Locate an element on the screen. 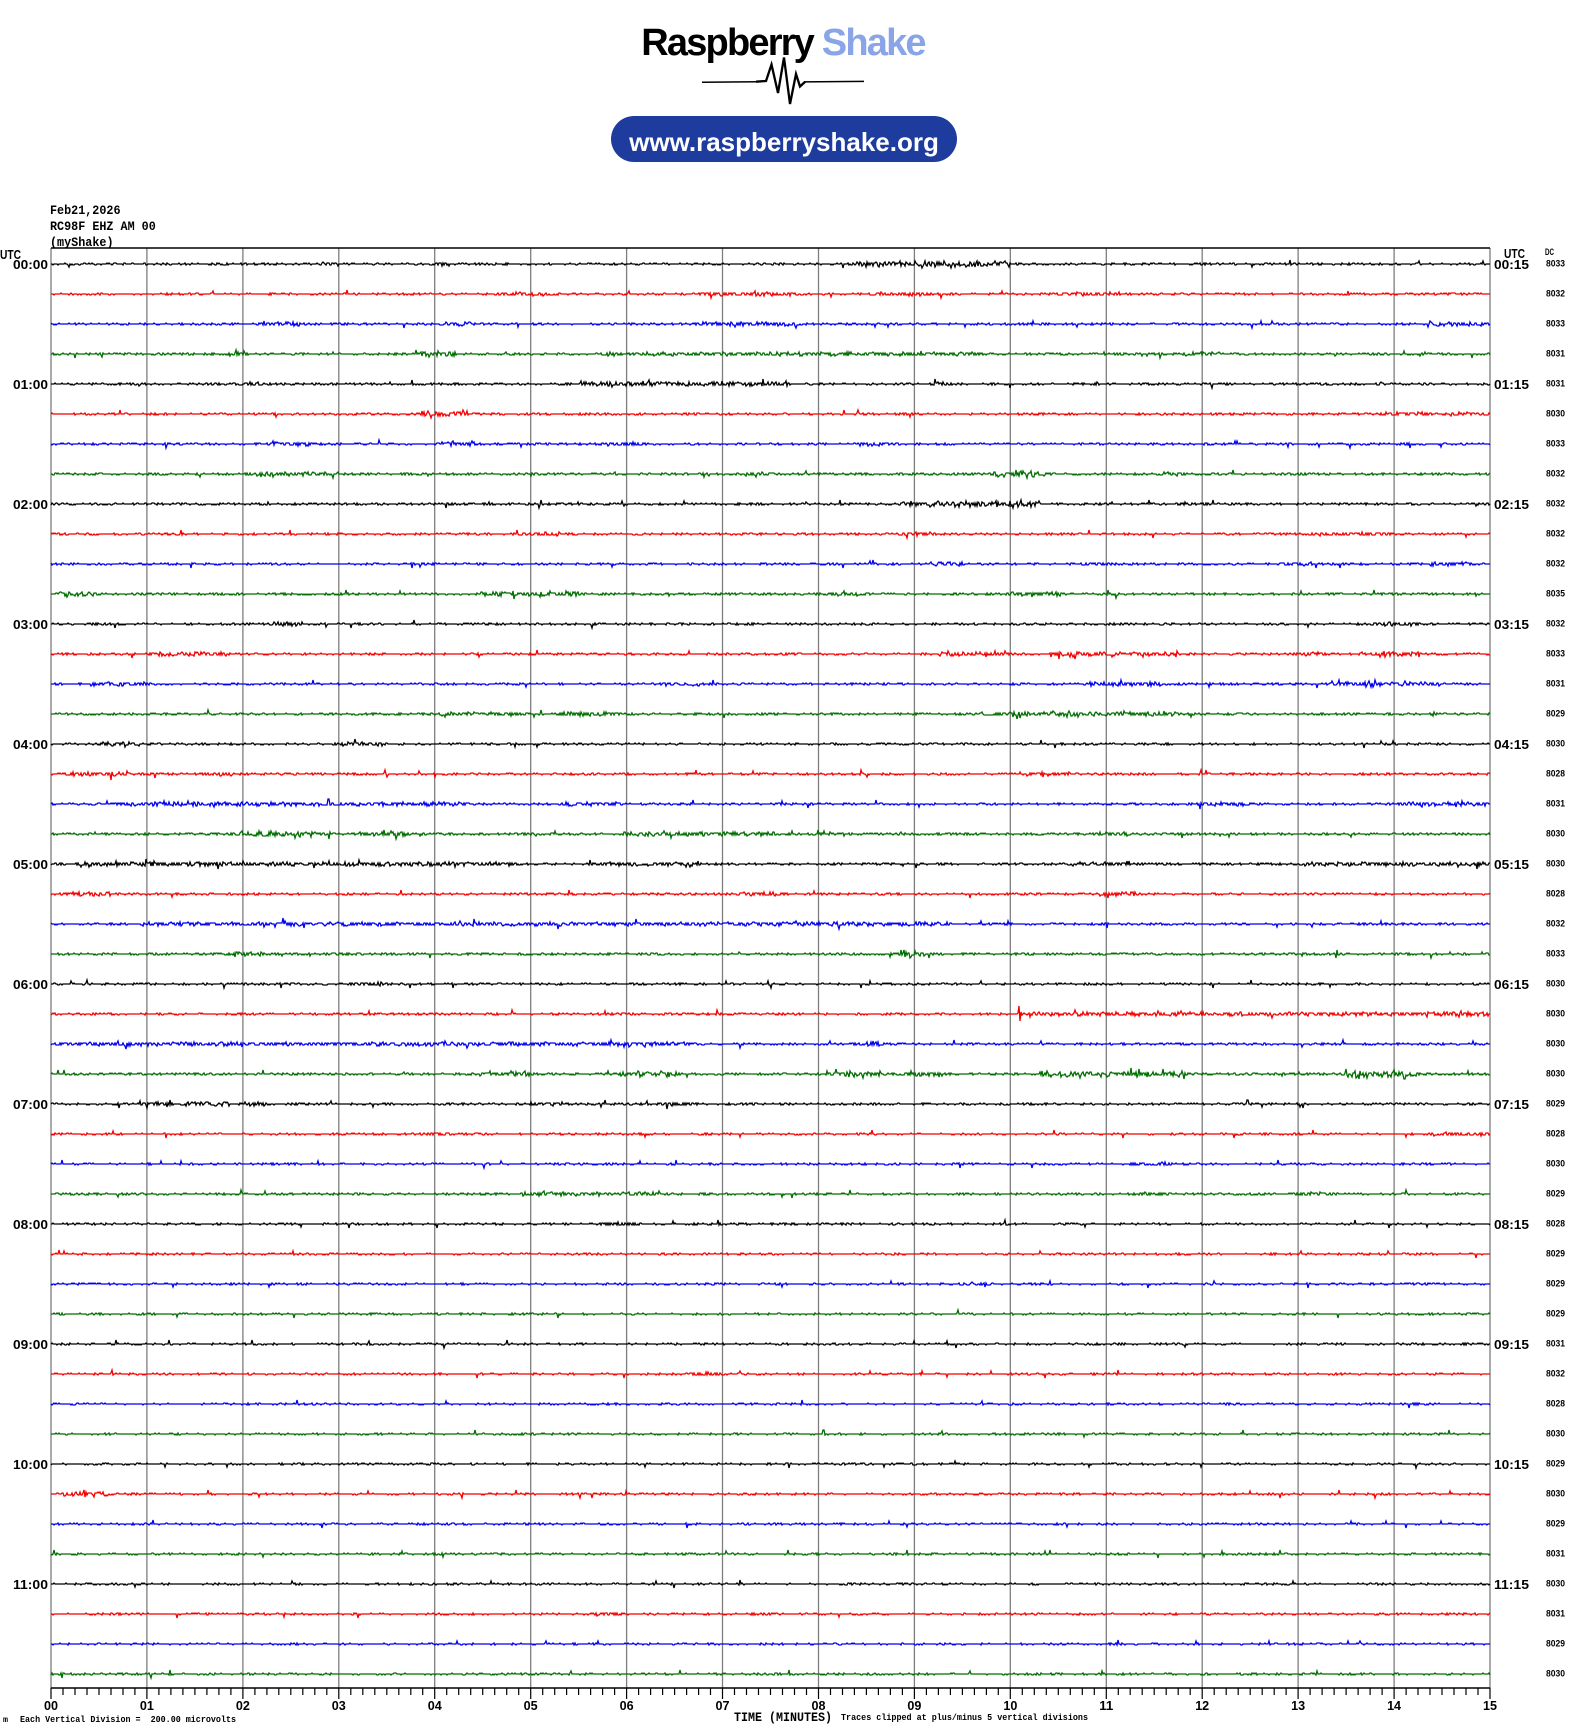 Image resolution: width=1570 pixels, height=1732 pixels. svg-text: 11:15 is located at coordinates (1511, 1584).